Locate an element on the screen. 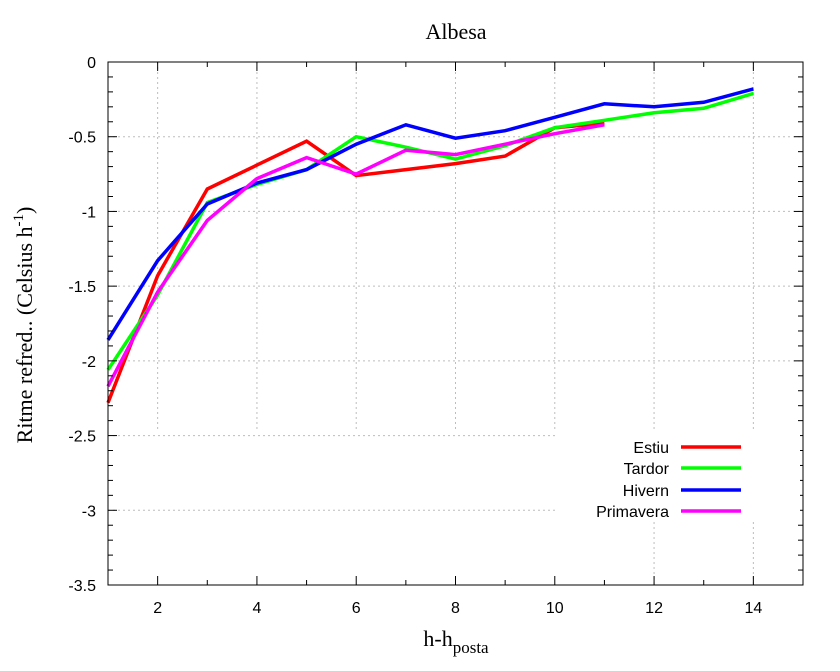 Image resolution: width=840 pixels, height=671 pixels. x-axis-title-main: h-h is located at coordinates (437, 638).